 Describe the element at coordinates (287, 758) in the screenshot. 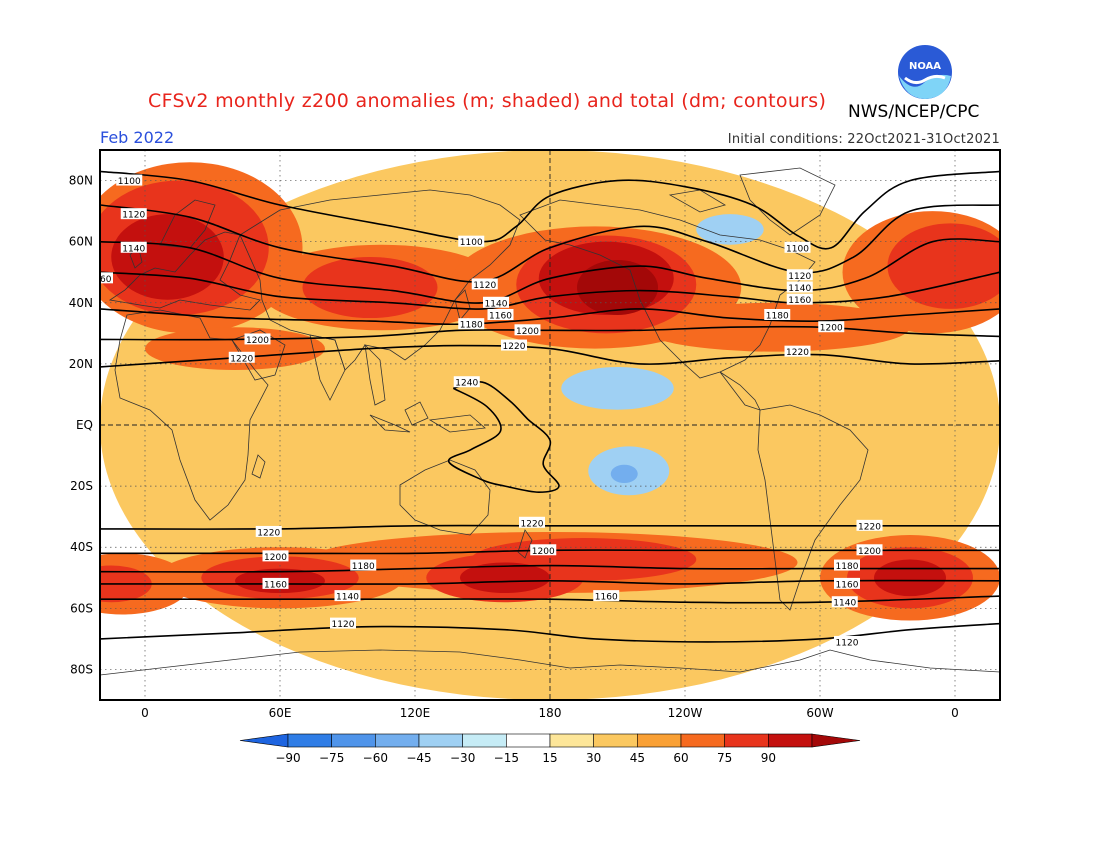

I see `colorbar-label: −90` at that location.